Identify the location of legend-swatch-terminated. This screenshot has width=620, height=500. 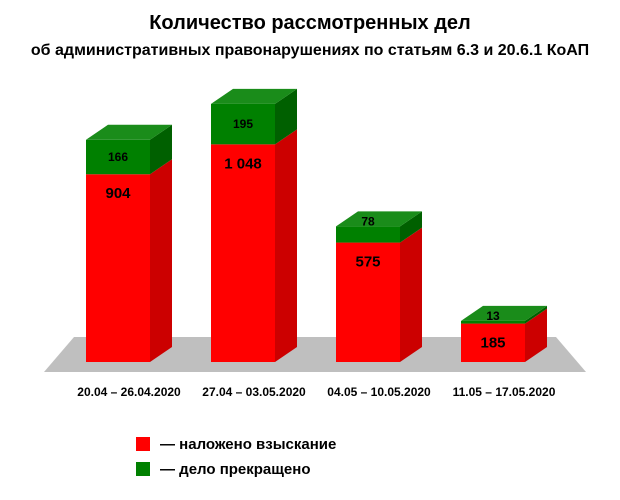
(143, 469).